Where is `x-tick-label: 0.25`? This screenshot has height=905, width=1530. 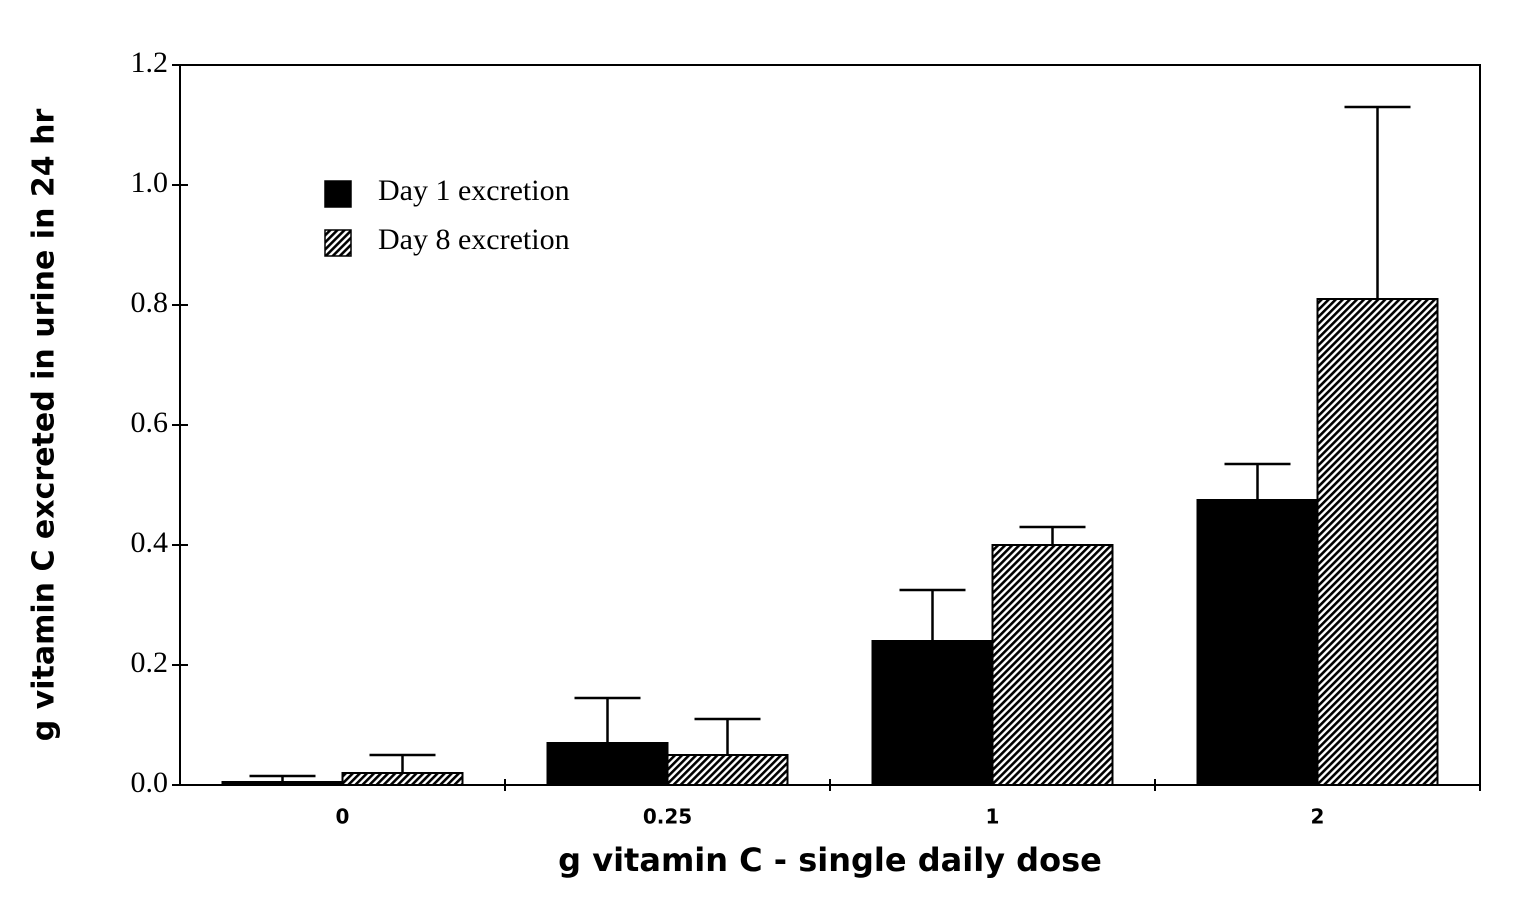
x-tick-label: 0.25 is located at coordinates (667, 817).